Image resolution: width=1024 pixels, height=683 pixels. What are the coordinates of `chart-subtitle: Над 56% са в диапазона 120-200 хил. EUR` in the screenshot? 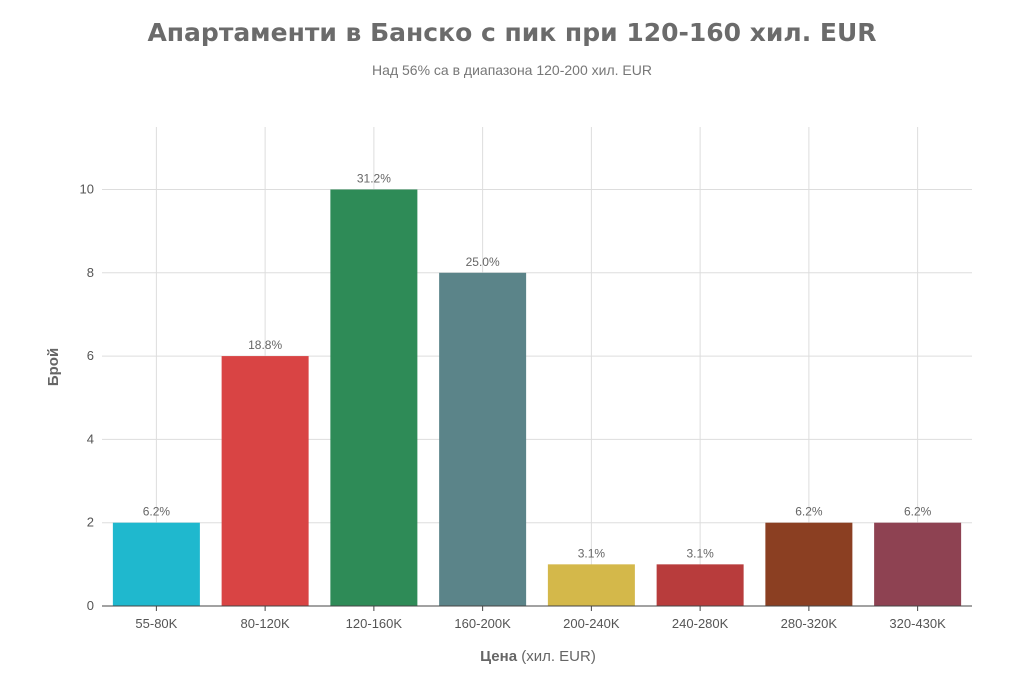 It's located at (512, 70).